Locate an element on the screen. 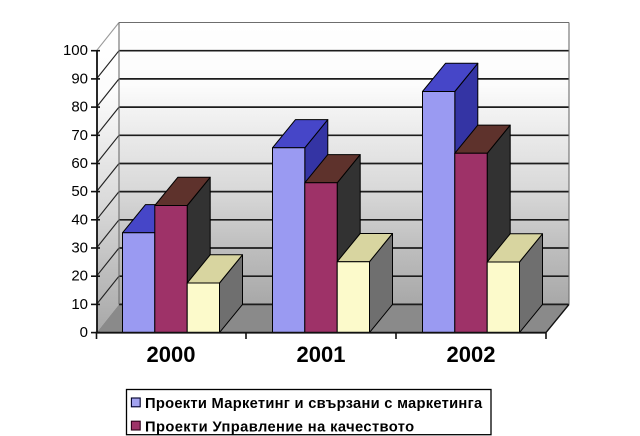 This screenshot has width=640, height=436. svg-text: 10 is located at coordinates (79, 304).